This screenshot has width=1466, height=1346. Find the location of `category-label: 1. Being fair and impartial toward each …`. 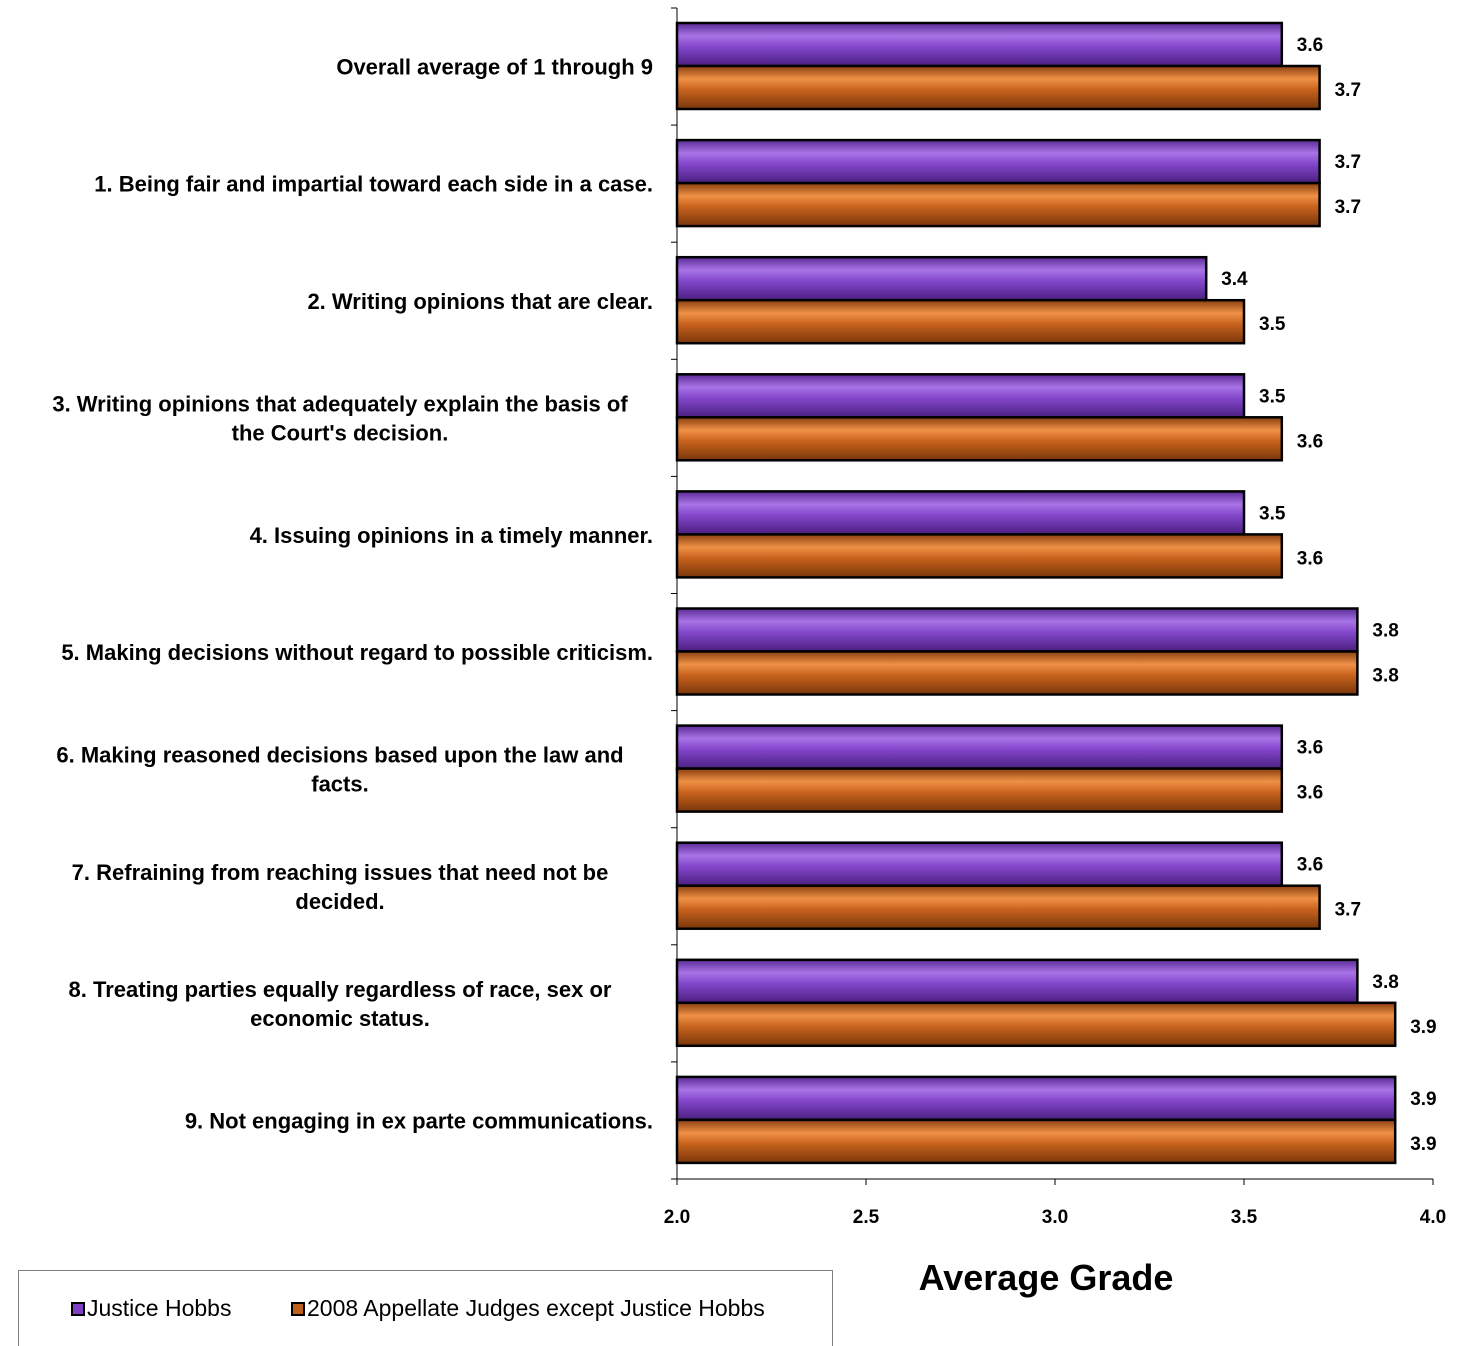

category-label: 1. Being fair and impartial toward each … is located at coordinates (373, 184).